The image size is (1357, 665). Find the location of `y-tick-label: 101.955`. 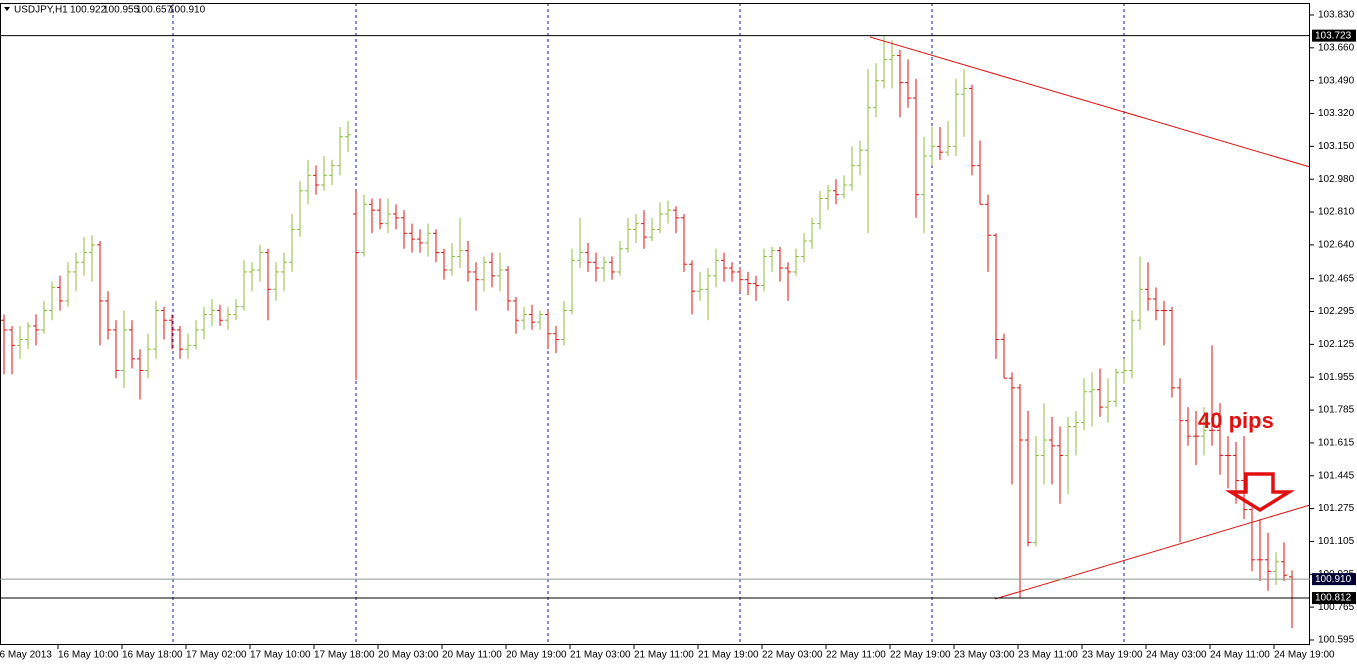

y-tick-label: 101.955 is located at coordinates (1336, 377).